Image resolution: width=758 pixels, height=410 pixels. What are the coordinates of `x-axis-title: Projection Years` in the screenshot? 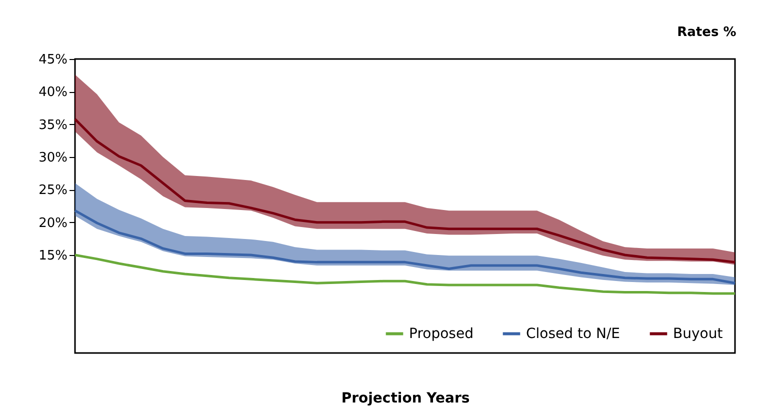 It's located at (405, 398).